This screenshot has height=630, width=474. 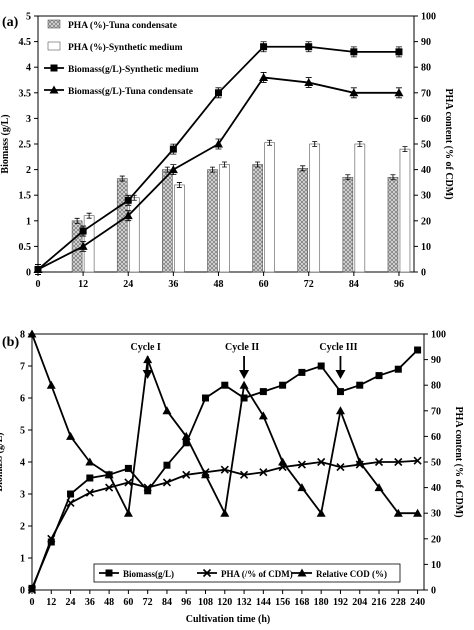 What do you see at coordinates (51, 602) in the screenshot?
I see `x-tick-label: 12` at bounding box center [51, 602].